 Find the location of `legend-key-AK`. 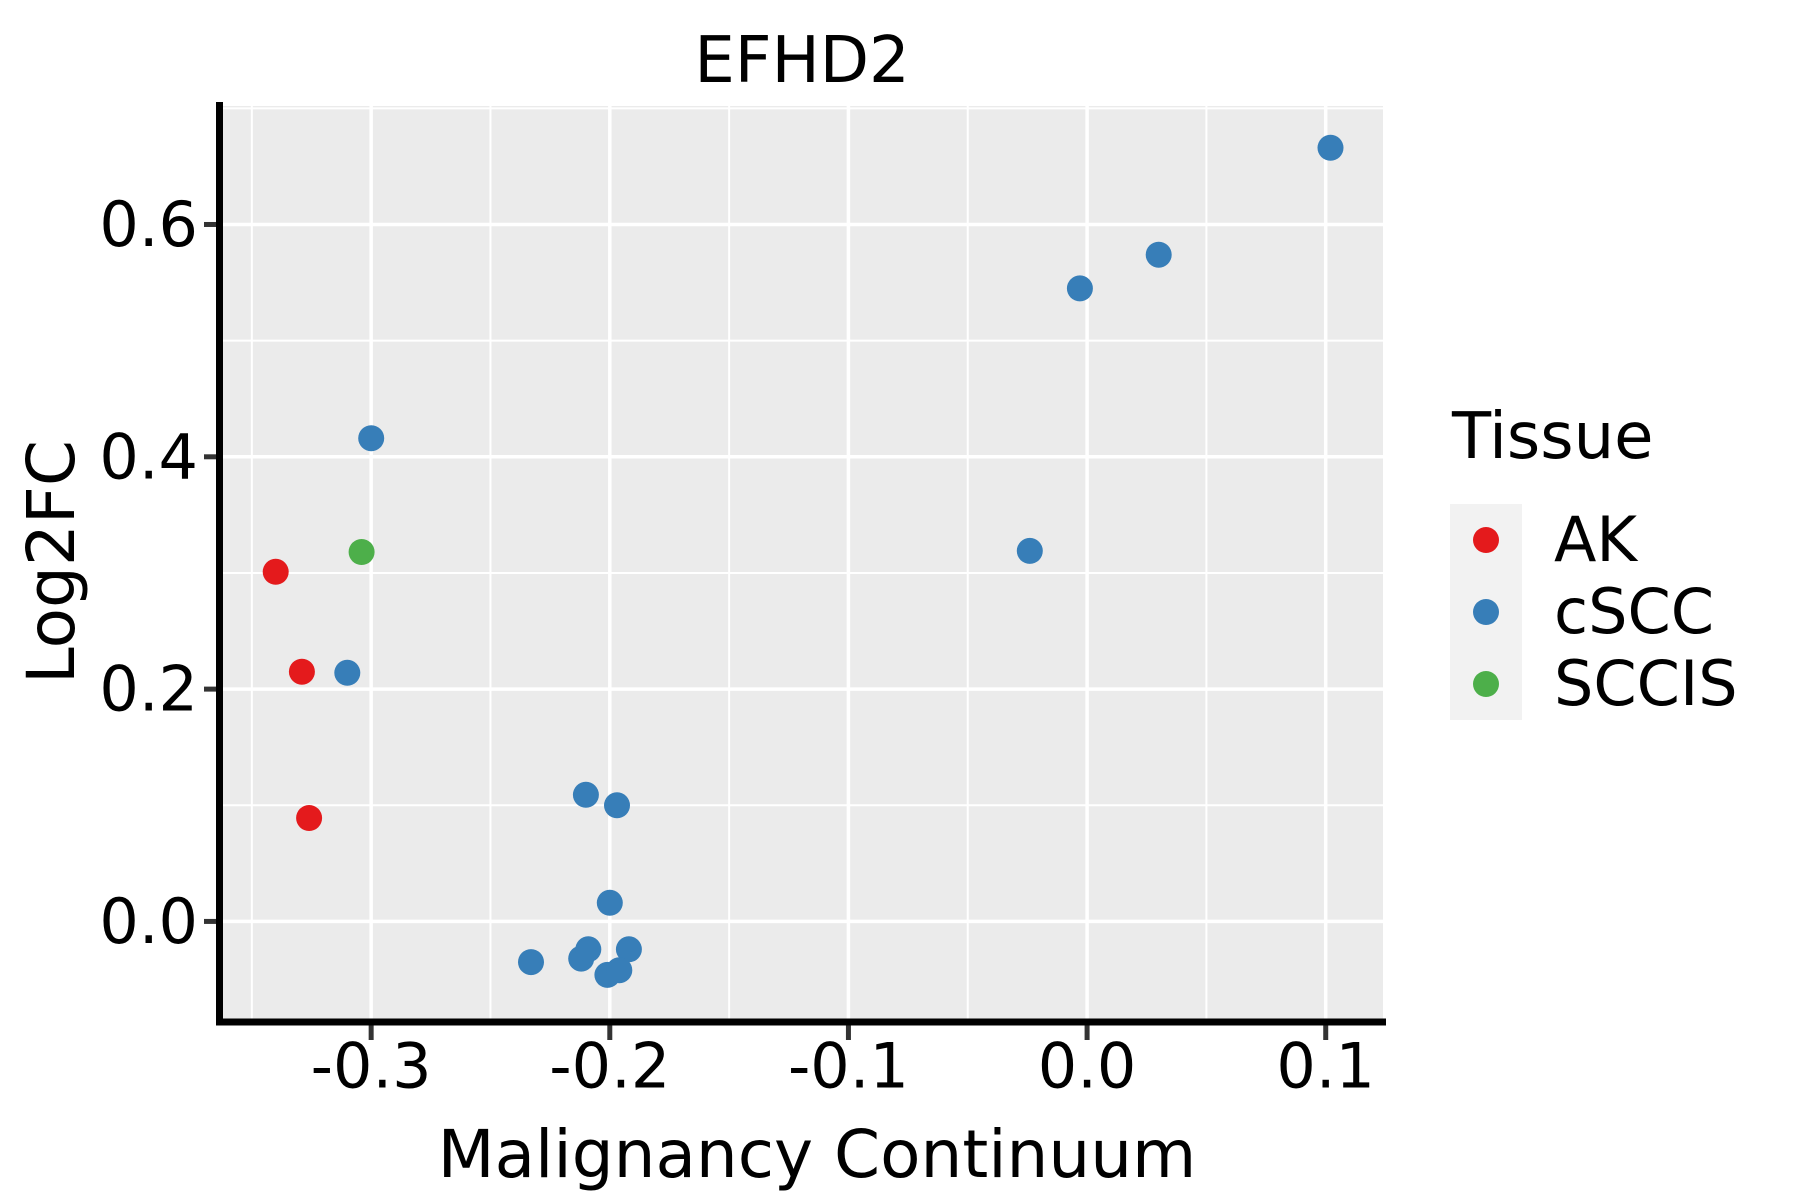

legend-key-AK is located at coordinates (1486, 540).